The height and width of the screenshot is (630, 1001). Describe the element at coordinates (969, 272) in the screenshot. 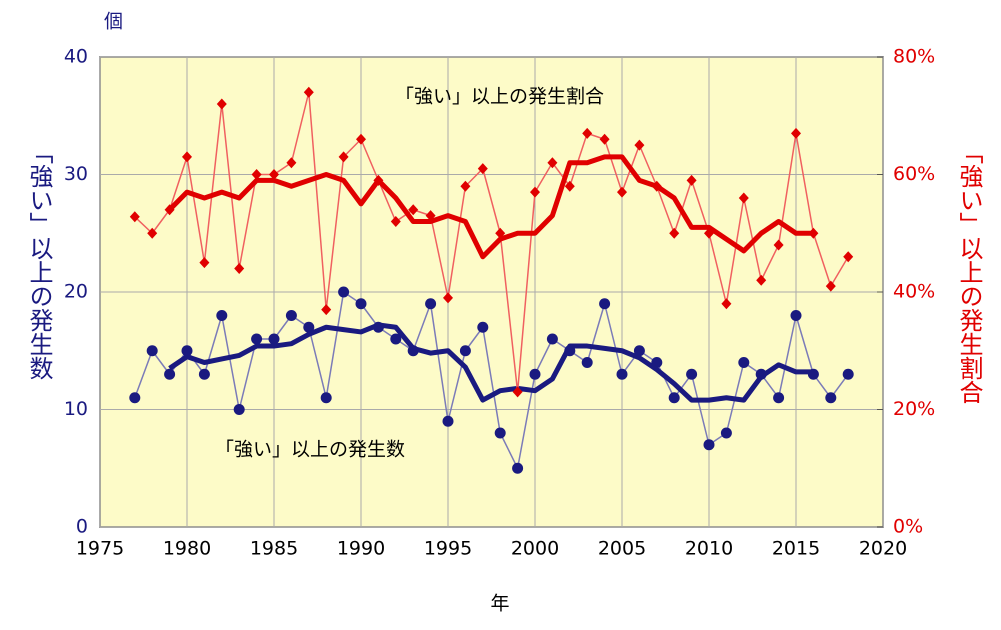

I see `y2-axis-label: 「強い」以上の発生割合` at that location.